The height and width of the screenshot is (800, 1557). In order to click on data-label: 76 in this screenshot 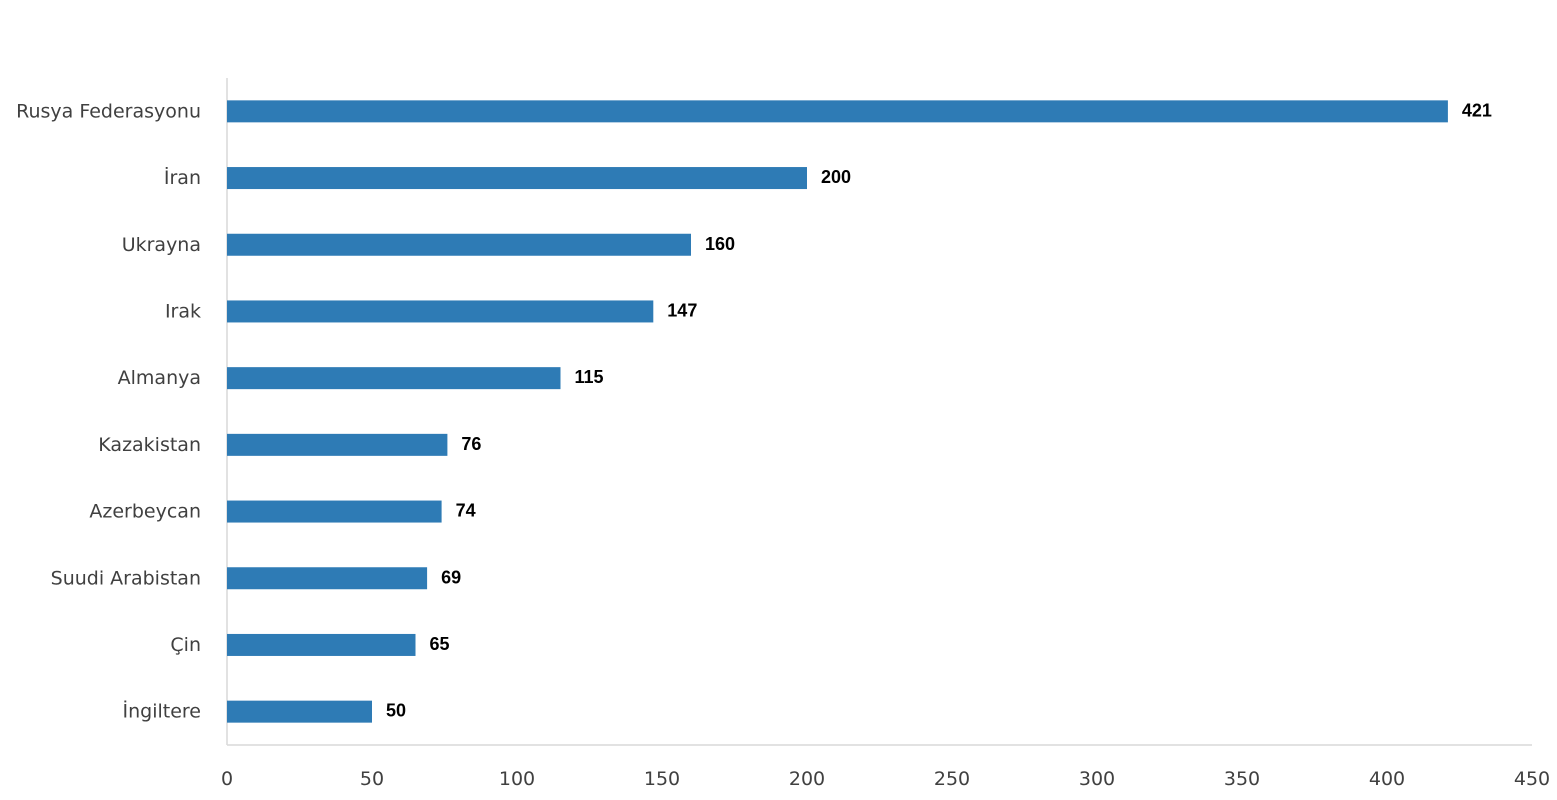, I will do `click(471, 444)`.